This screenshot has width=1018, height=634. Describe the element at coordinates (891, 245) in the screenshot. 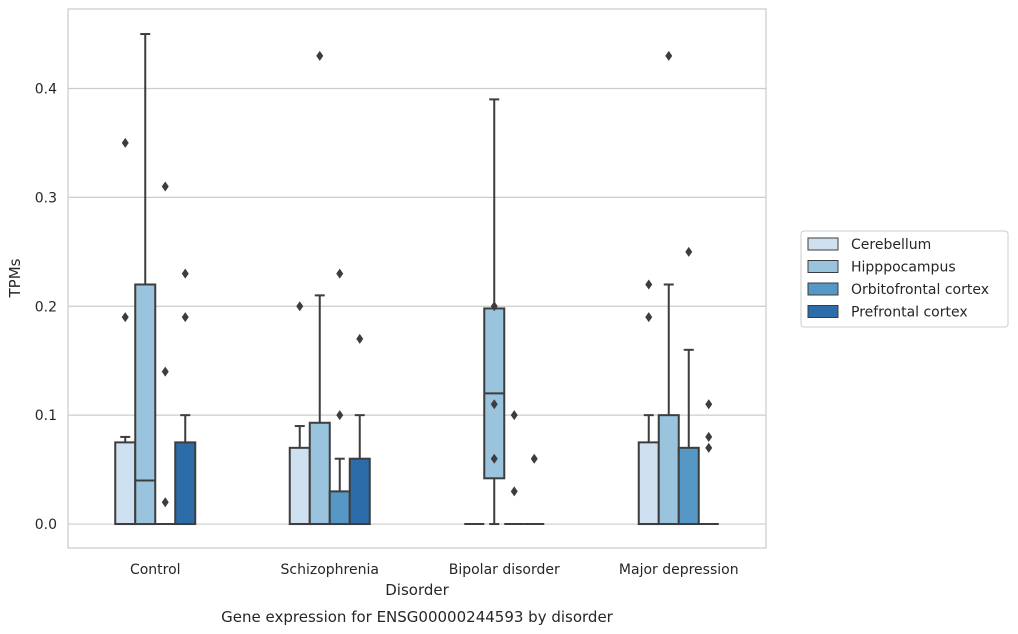

I see `legend-label: Cerebellum` at that location.